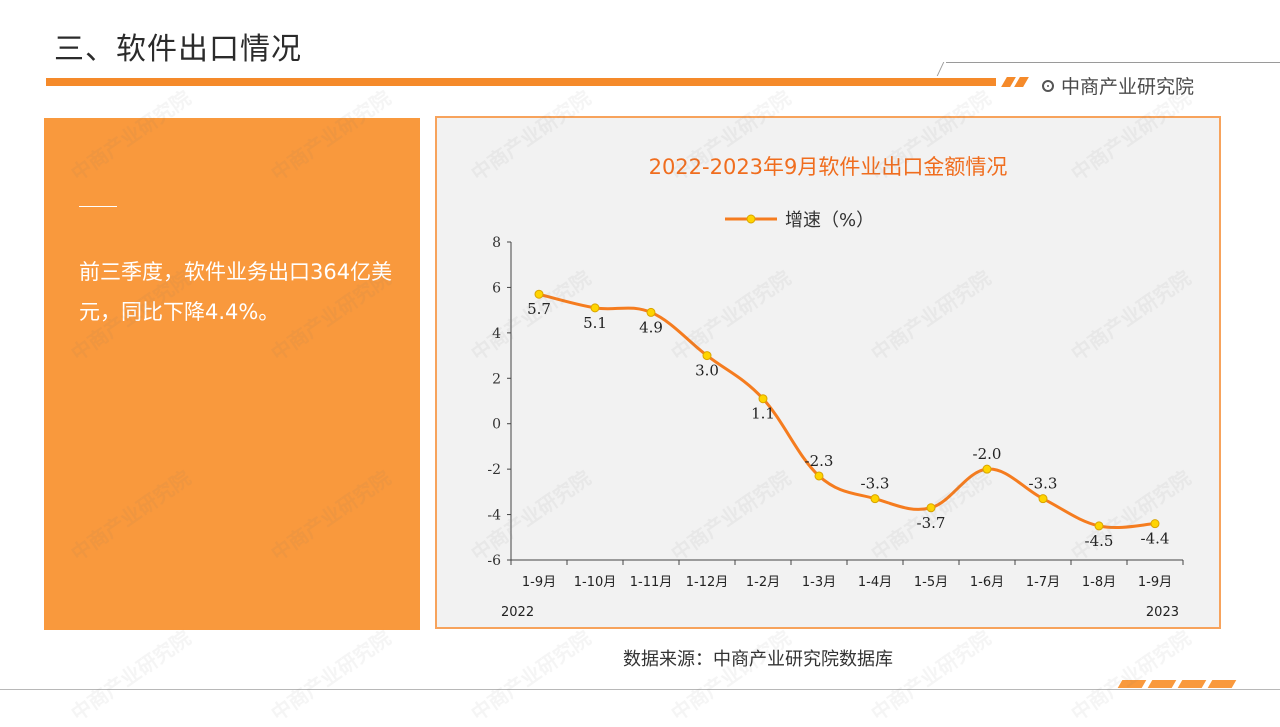 The image size is (1280, 727). Describe the element at coordinates (707, 582) in the screenshot. I see `x-tick-label: 1-12月` at that location.